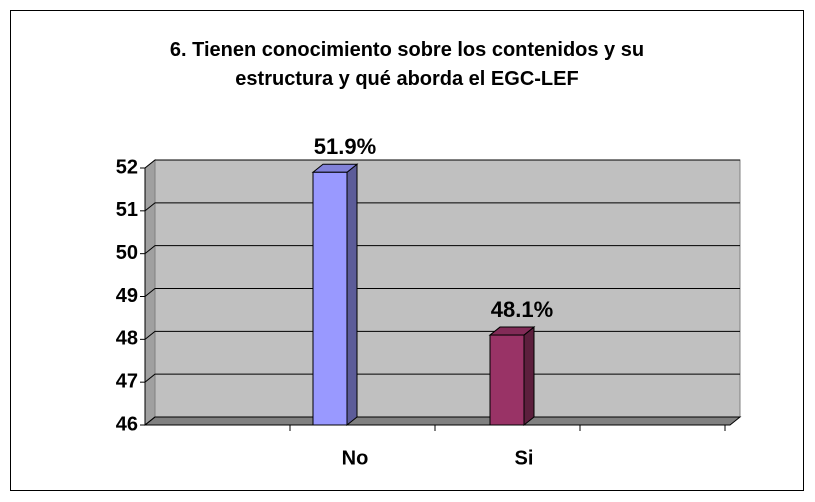  Describe the element at coordinates (127, 381) in the screenshot. I see `y-tick-label: 47` at that location.